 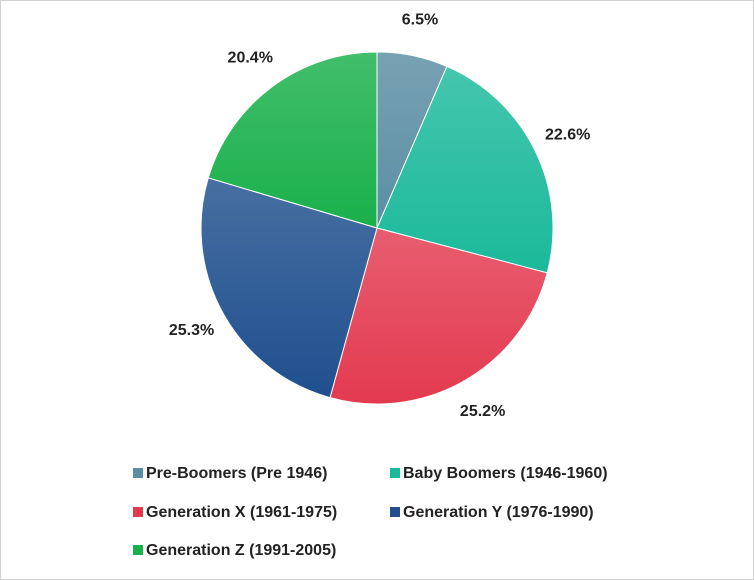 I want to click on legend-label: Pre-Boomers (Pre 1946), so click(x=236, y=473).